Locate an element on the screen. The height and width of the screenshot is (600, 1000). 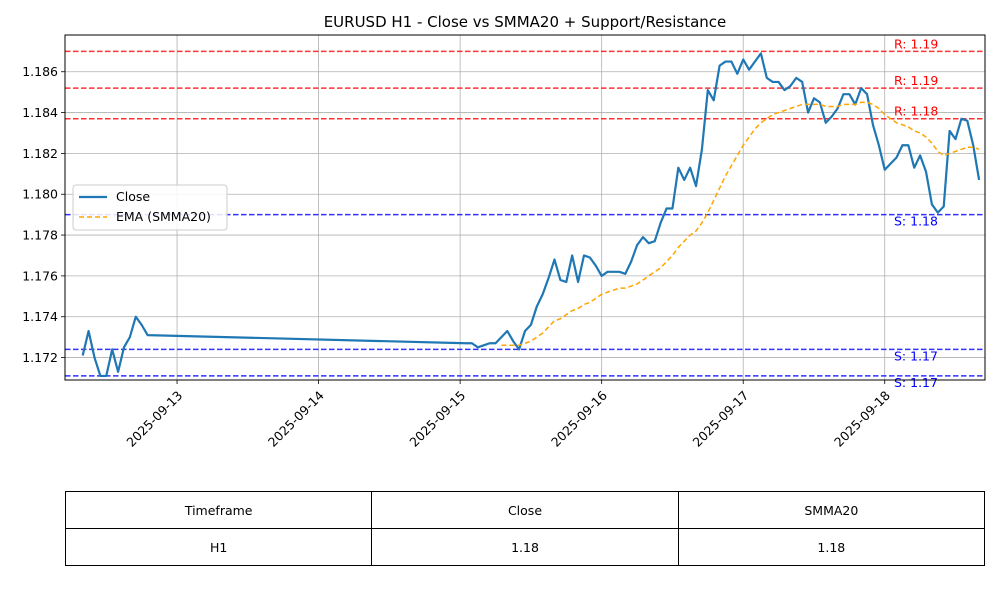
legend-smma-label: EMA (SMMA20) is located at coordinates (163, 216).